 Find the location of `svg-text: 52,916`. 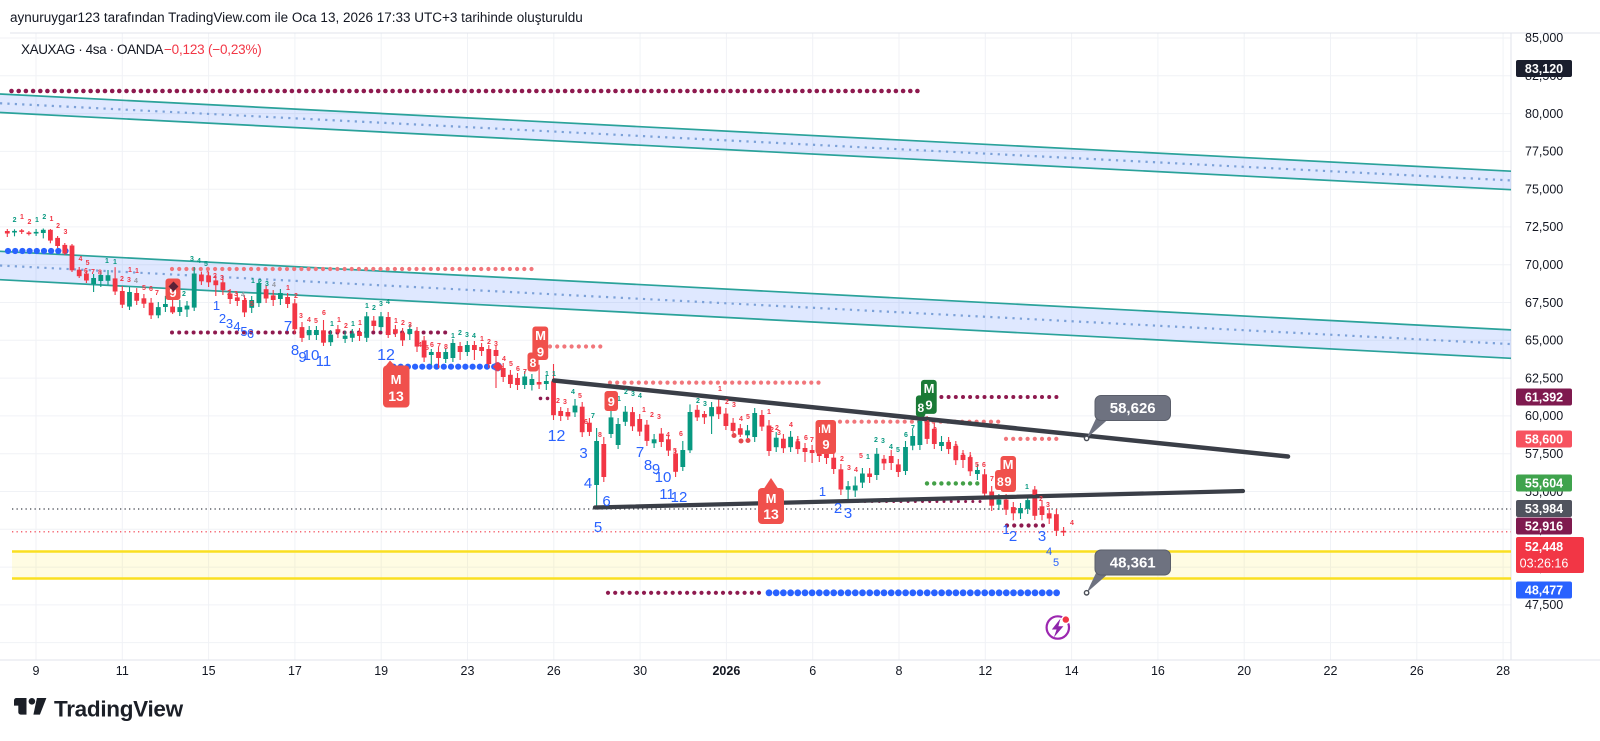

svg-text: 52,916 is located at coordinates (1544, 526).